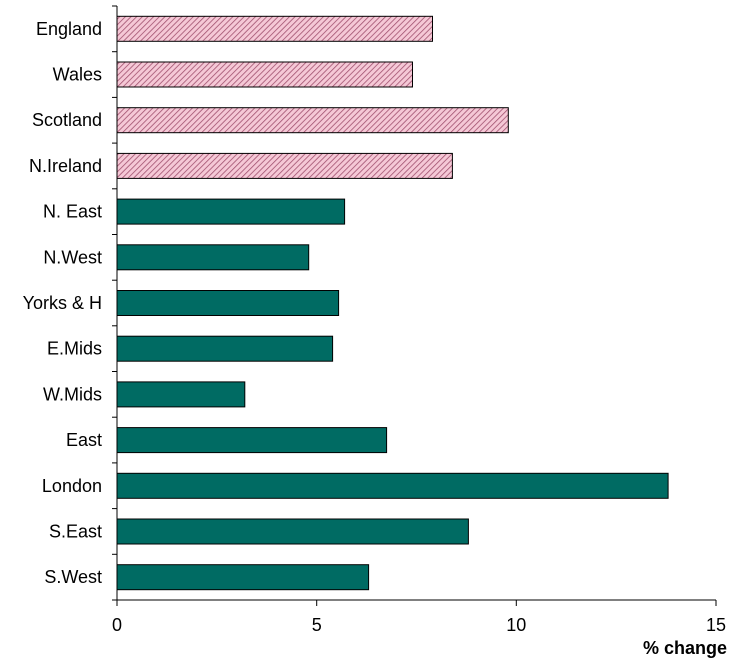 The image size is (732, 659). What do you see at coordinates (84, 440) in the screenshot?
I see `category-label: East` at bounding box center [84, 440].